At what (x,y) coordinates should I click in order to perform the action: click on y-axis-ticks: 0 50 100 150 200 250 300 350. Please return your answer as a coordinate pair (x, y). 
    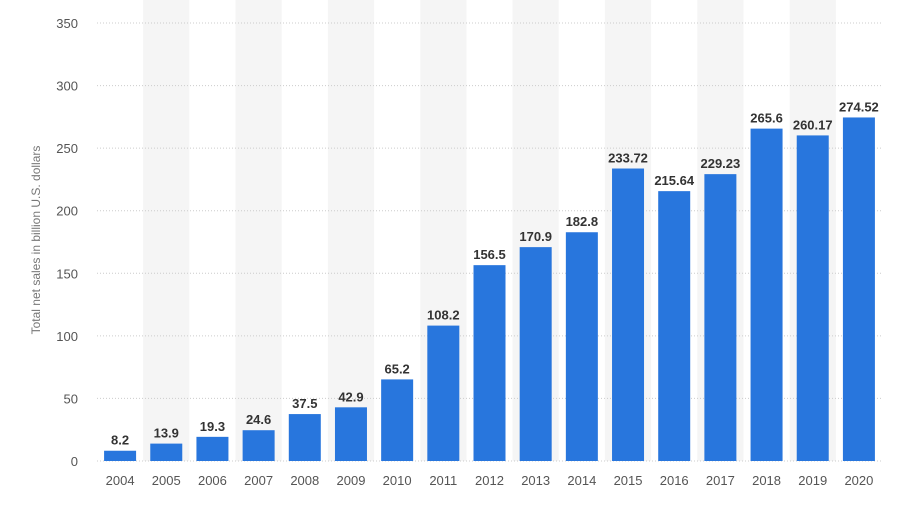
    Looking at the image, I should click on (67, 242).